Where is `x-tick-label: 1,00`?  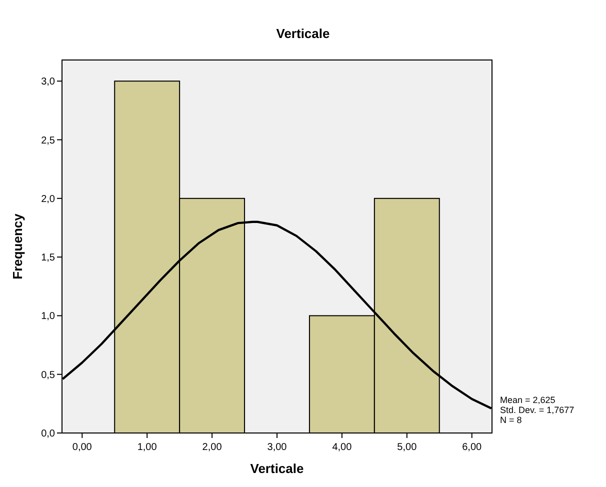
x-tick-label: 1,00 is located at coordinates (147, 447).